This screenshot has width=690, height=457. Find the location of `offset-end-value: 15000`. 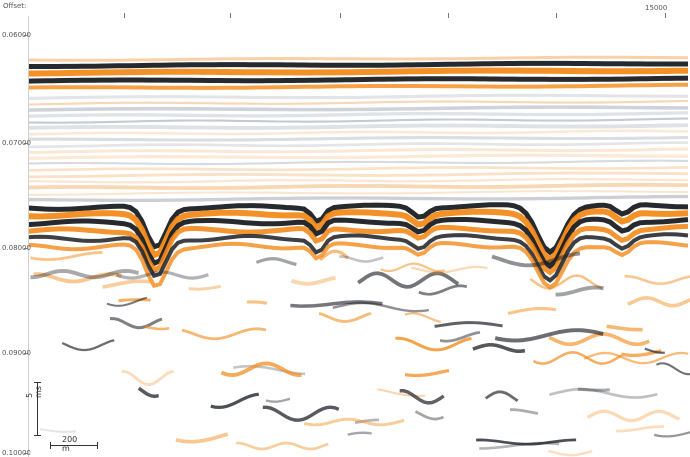

offset-end-value: 15000 is located at coordinates (656, 8).